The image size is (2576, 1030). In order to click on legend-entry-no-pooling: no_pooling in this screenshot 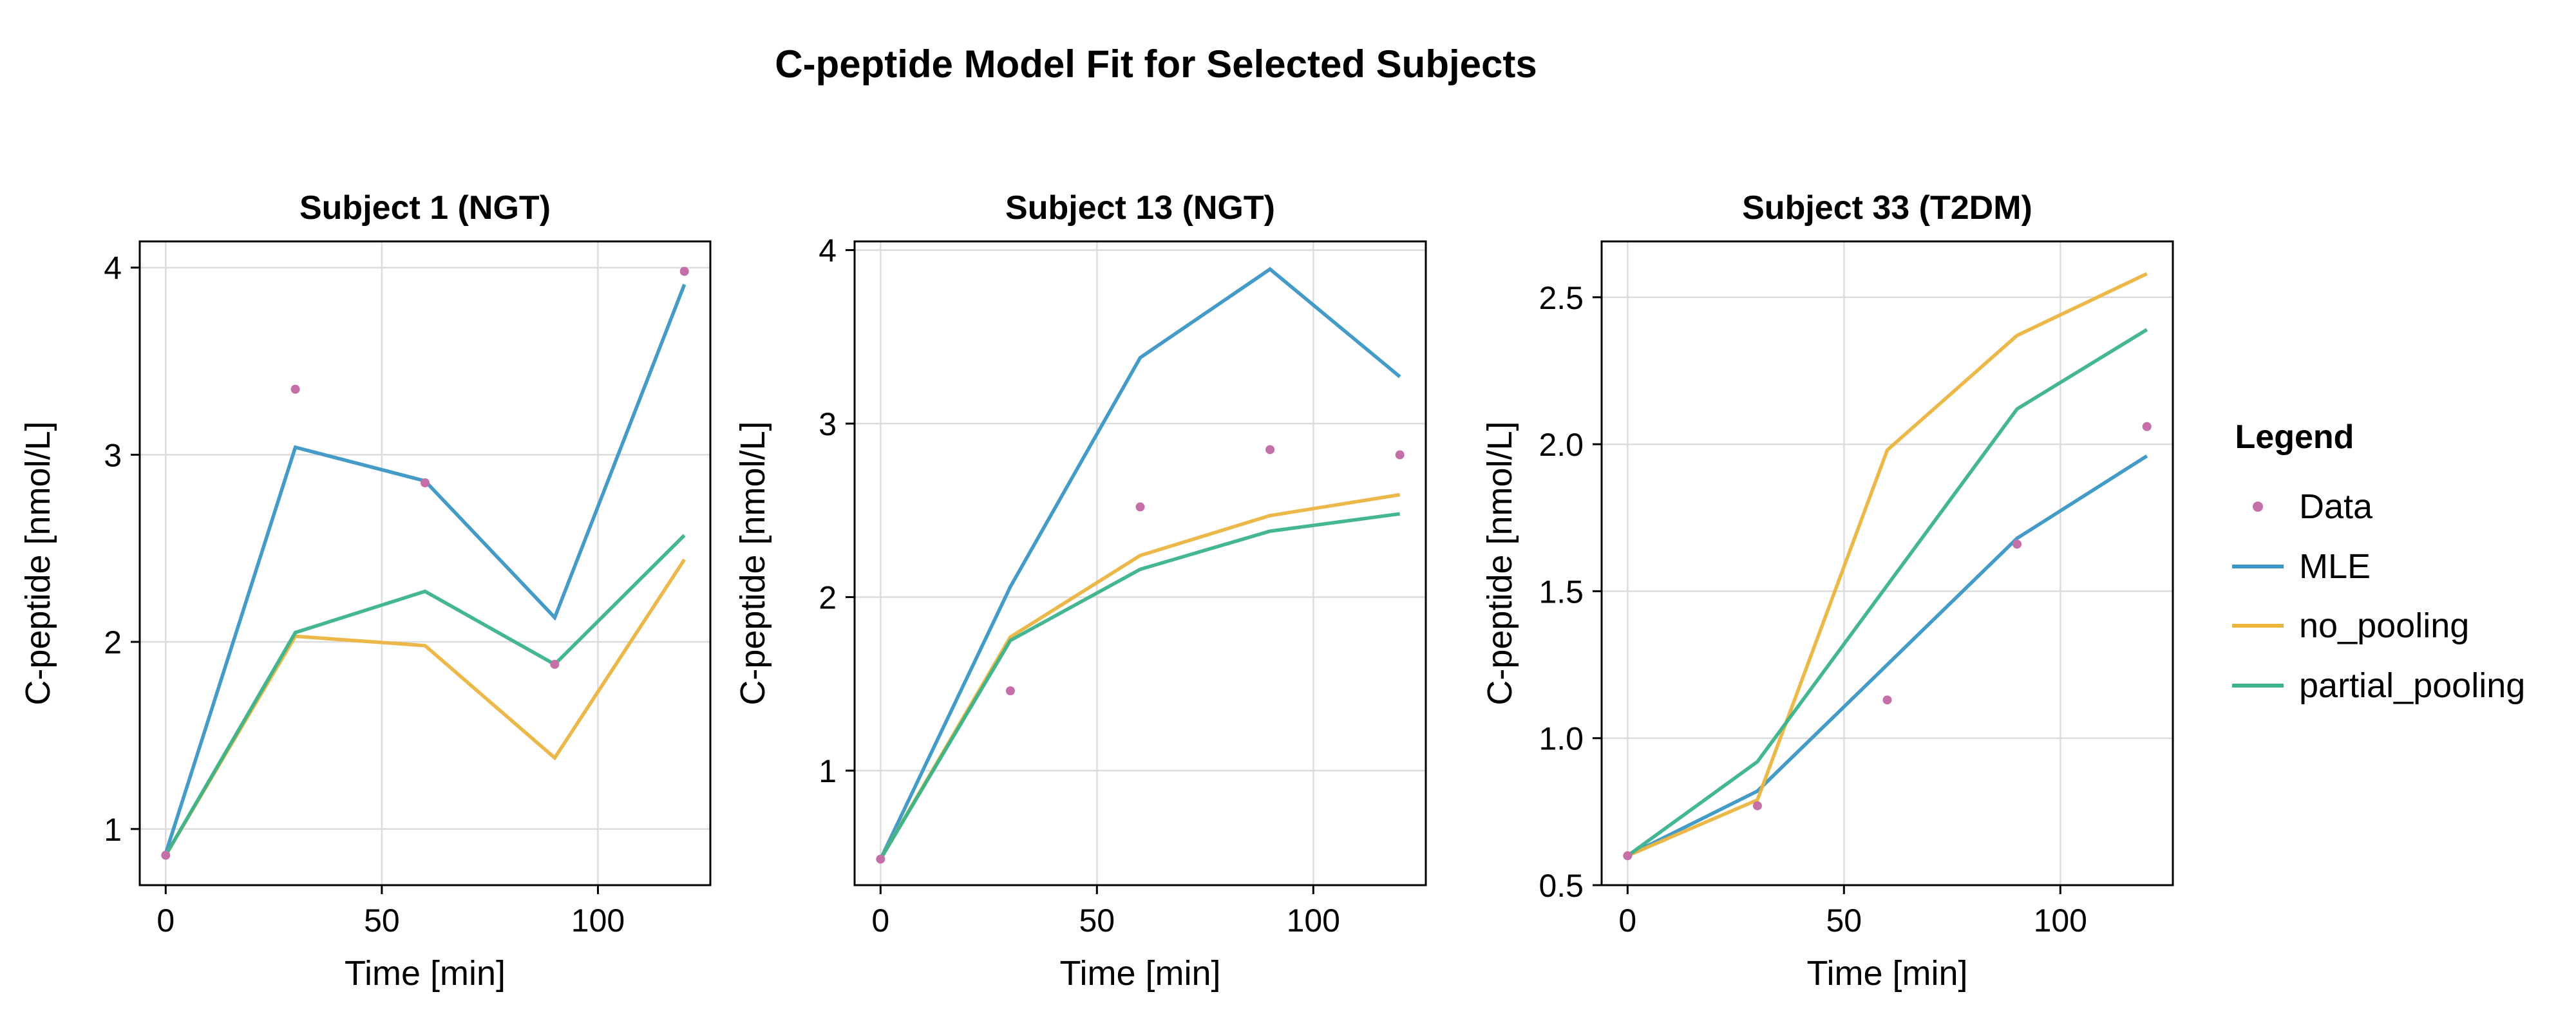, I will do `click(2350, 625)`.